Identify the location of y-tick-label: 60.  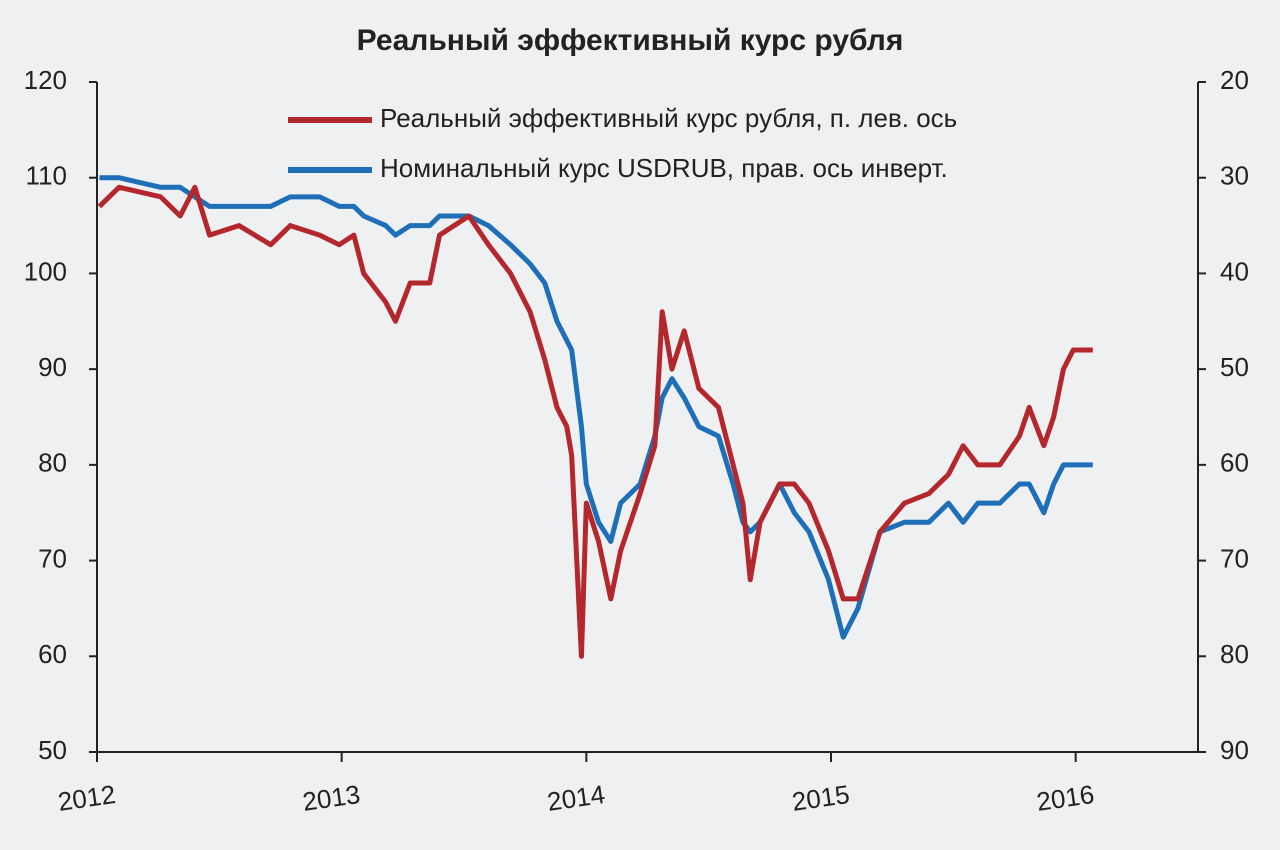
(52, 654).